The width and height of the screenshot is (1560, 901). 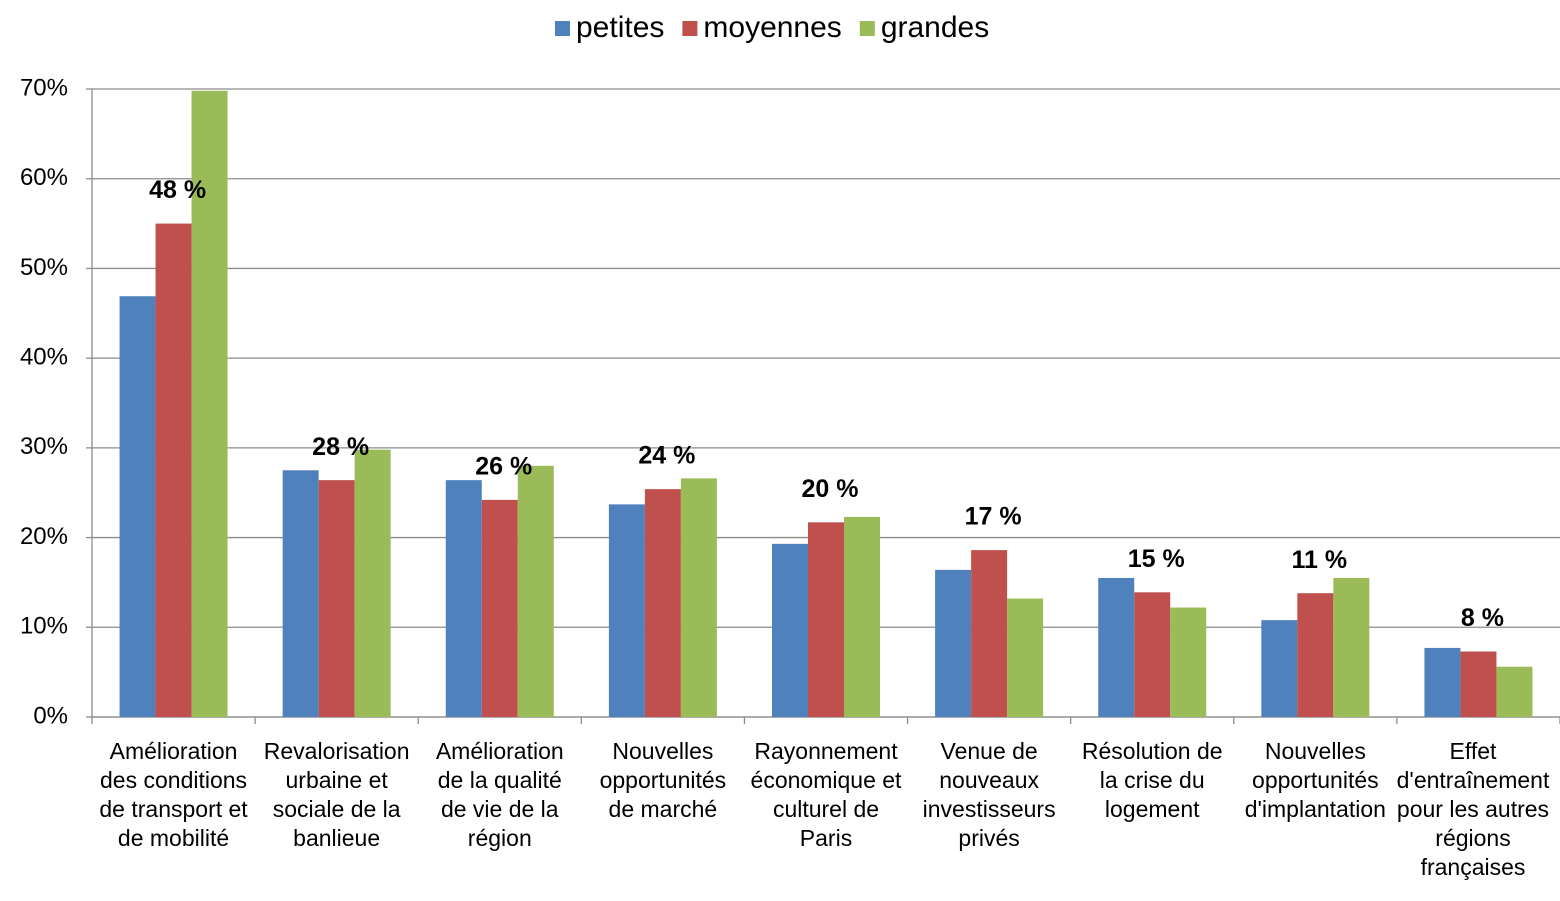 I want to click on annotation: 24 %, so click(x=666, y=456).